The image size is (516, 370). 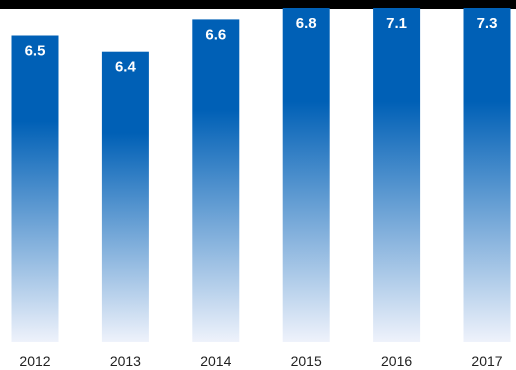 What do you see at coordinates (215, 361) in the screenshot?
I see `x-tick-label-2014: 2014` at bounding box center [215, 361].